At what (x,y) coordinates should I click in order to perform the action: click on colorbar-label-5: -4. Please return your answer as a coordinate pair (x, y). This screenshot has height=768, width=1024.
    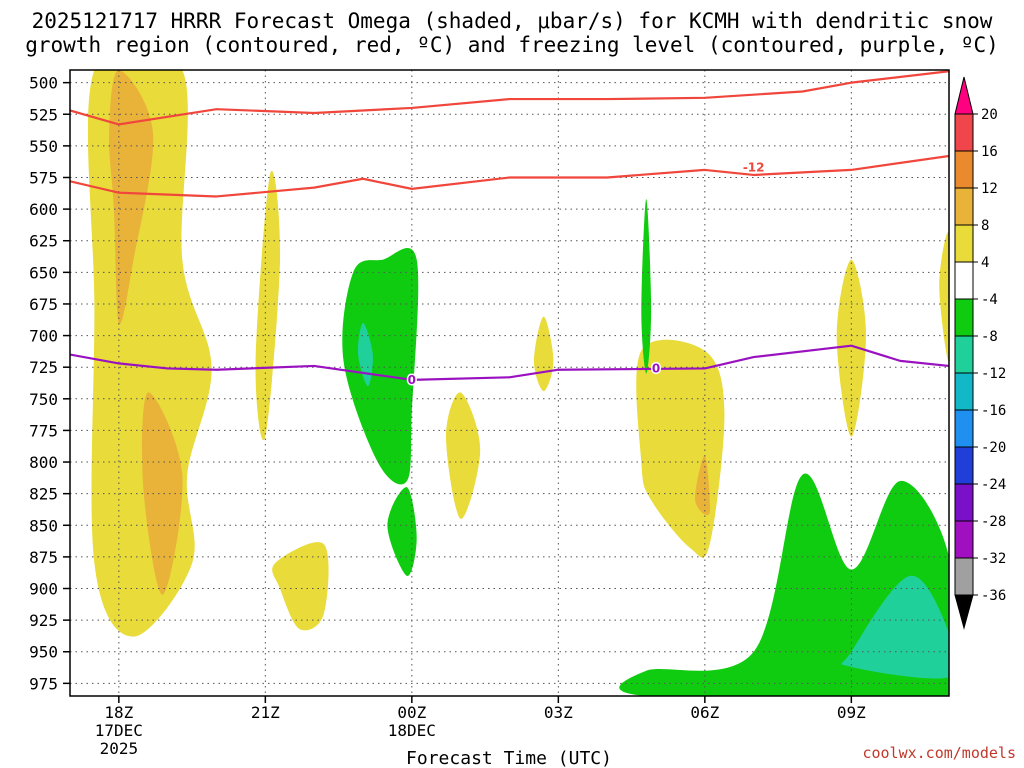
    Looking at the image, I should click on (989, 300).